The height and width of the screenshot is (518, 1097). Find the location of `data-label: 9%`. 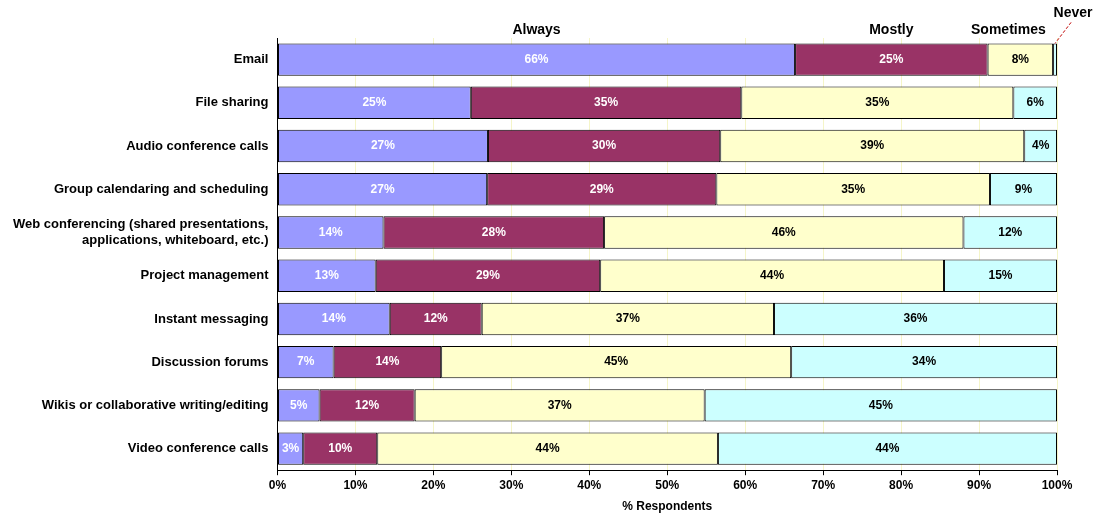

data-label: 9% is located at coordinates (1023, 188).